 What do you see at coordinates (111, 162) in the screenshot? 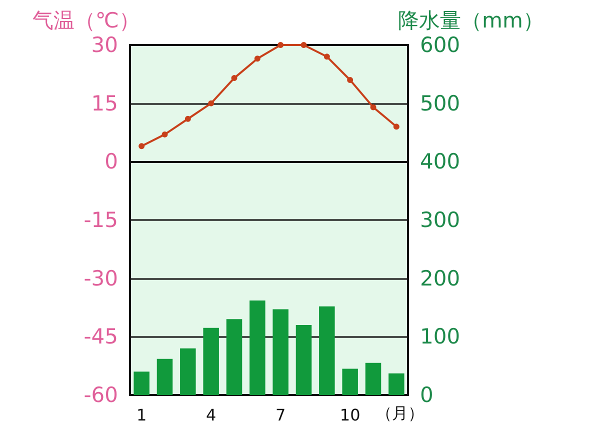
I see `y-tick-label: 0` at bounding box center [111, 162].